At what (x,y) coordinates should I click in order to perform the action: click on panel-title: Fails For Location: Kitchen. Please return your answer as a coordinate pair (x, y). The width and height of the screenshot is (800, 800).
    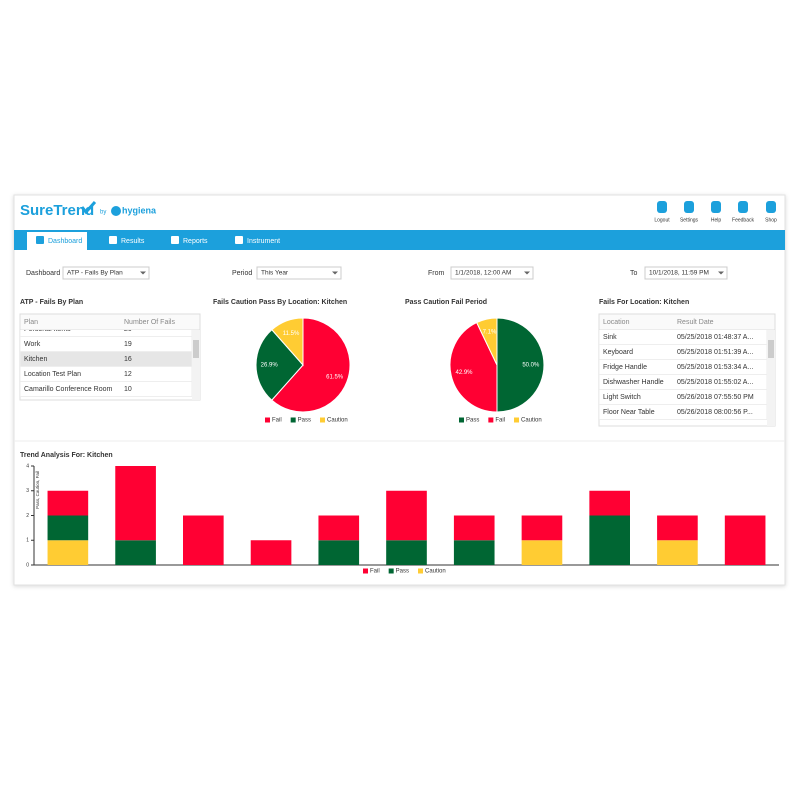
    Looking at the image, I should click on (644, 302).